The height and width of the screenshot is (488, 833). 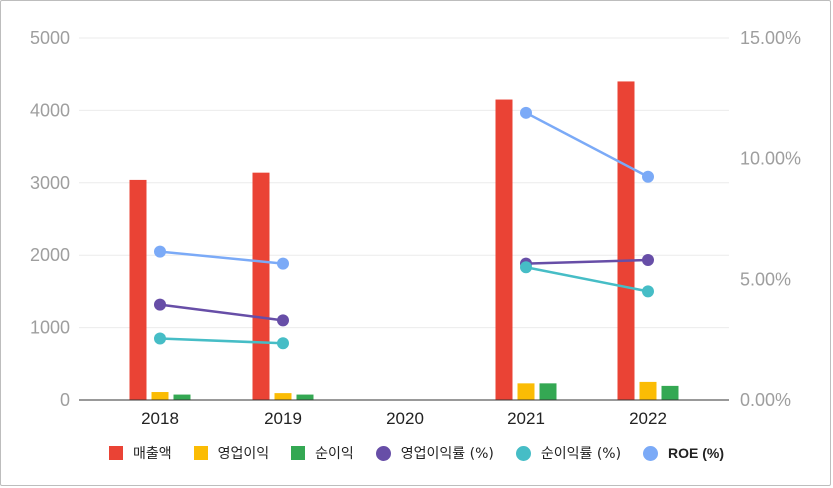 I want to click on category-label: 2021, so click(x=526, y=418).